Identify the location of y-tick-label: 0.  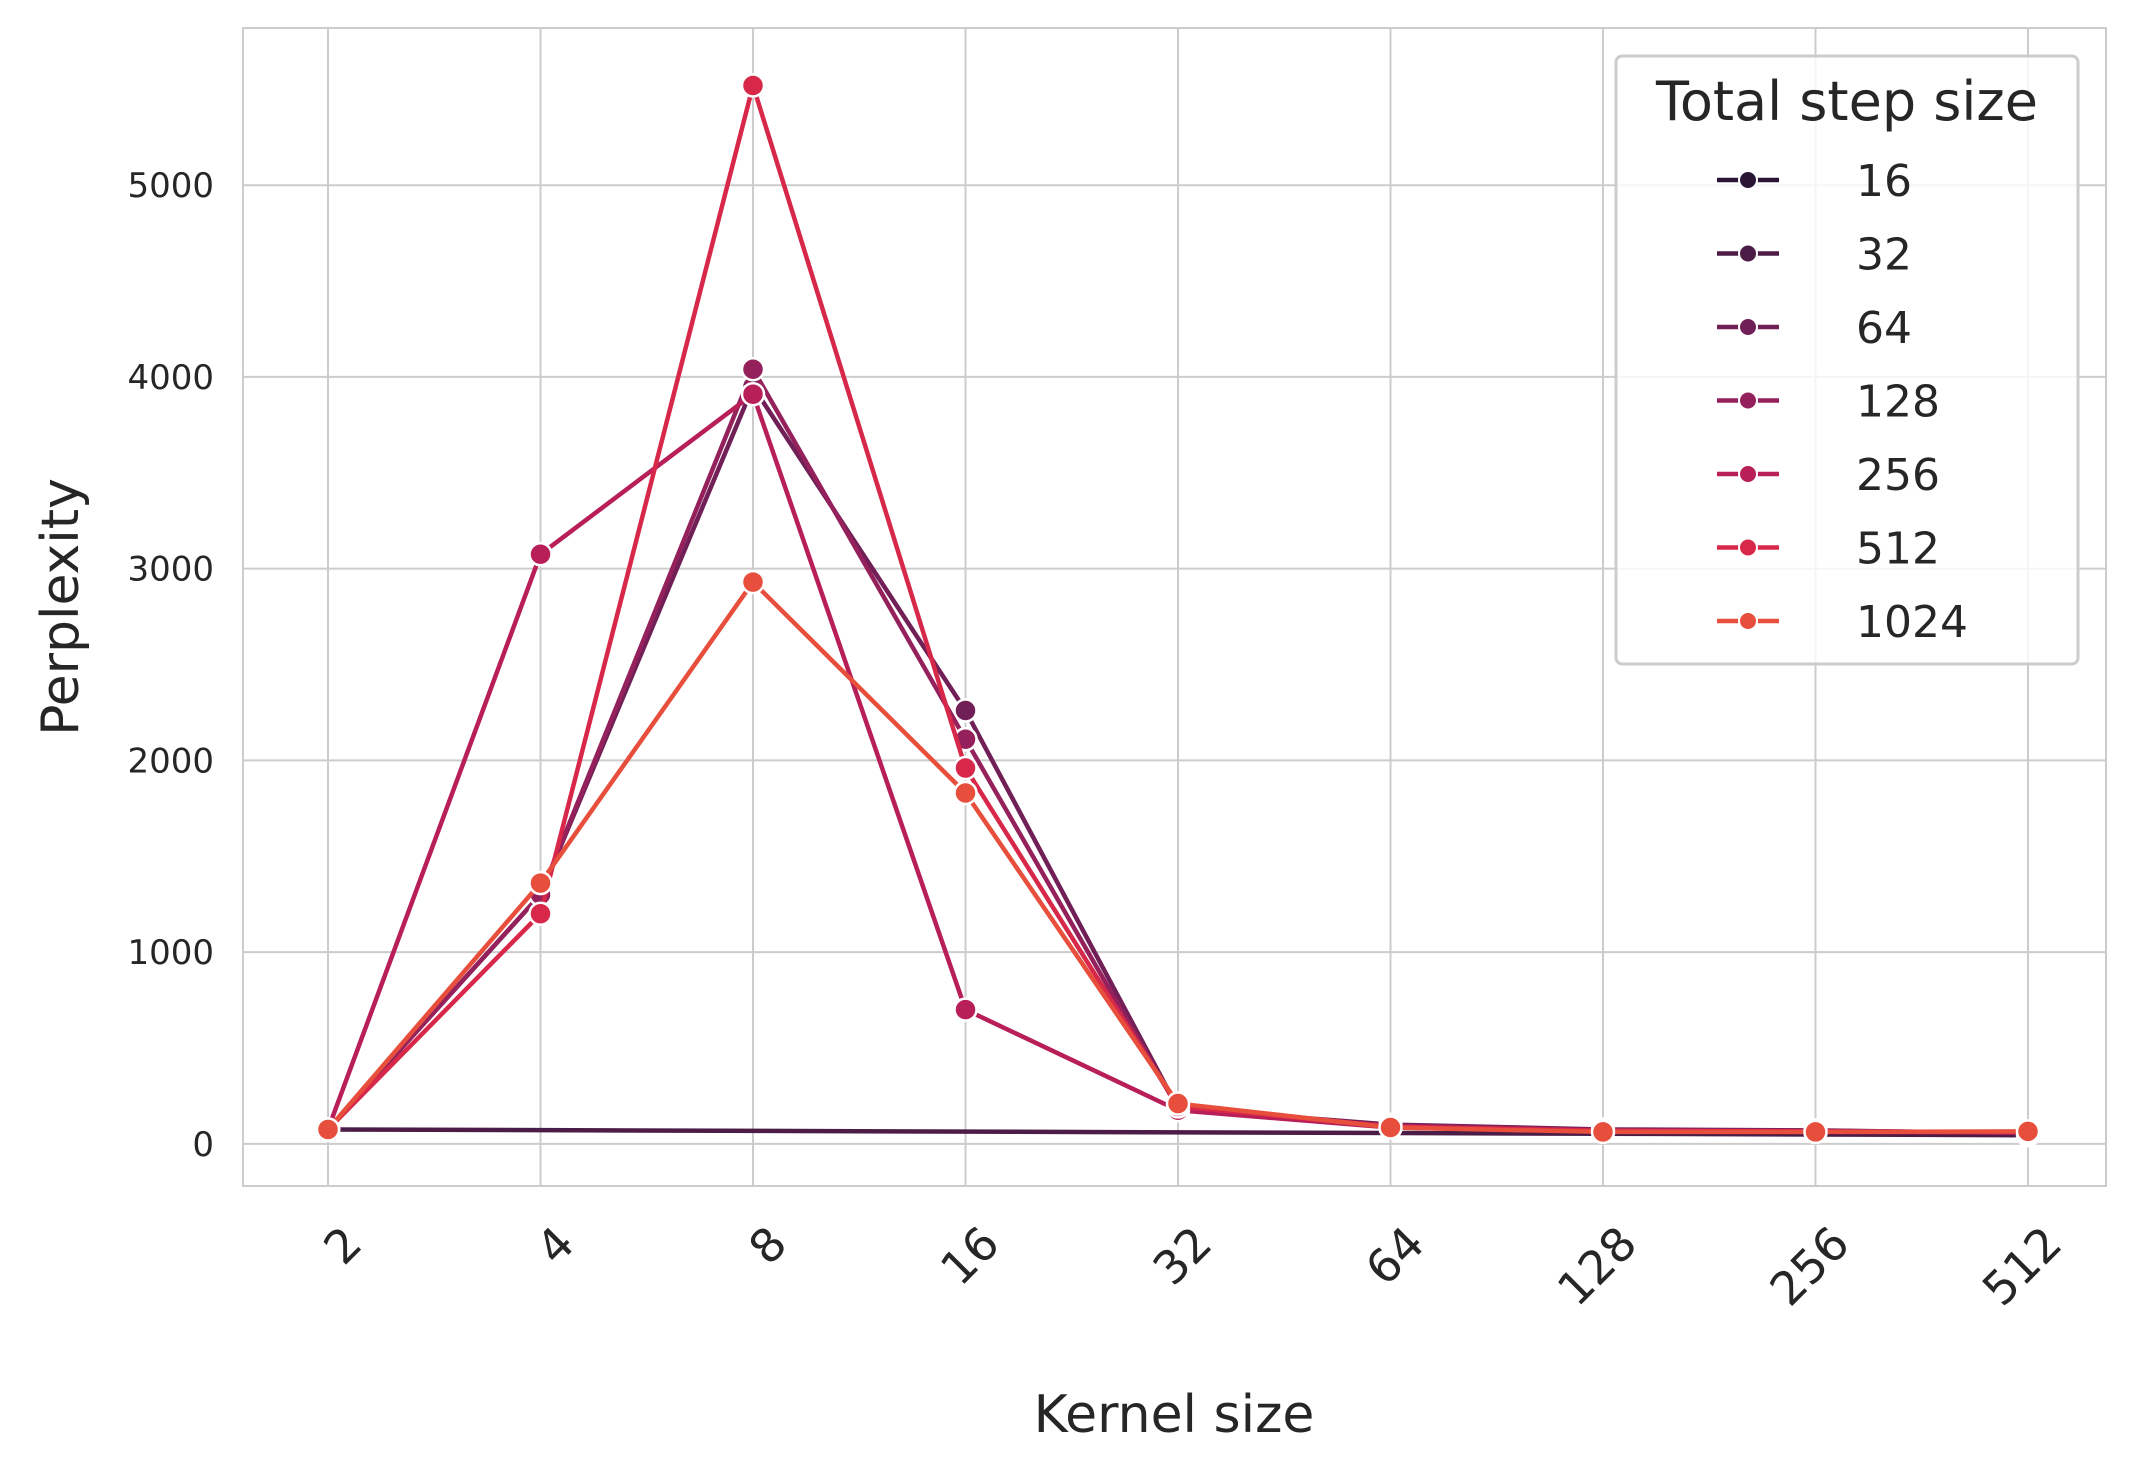
(203, 1145).